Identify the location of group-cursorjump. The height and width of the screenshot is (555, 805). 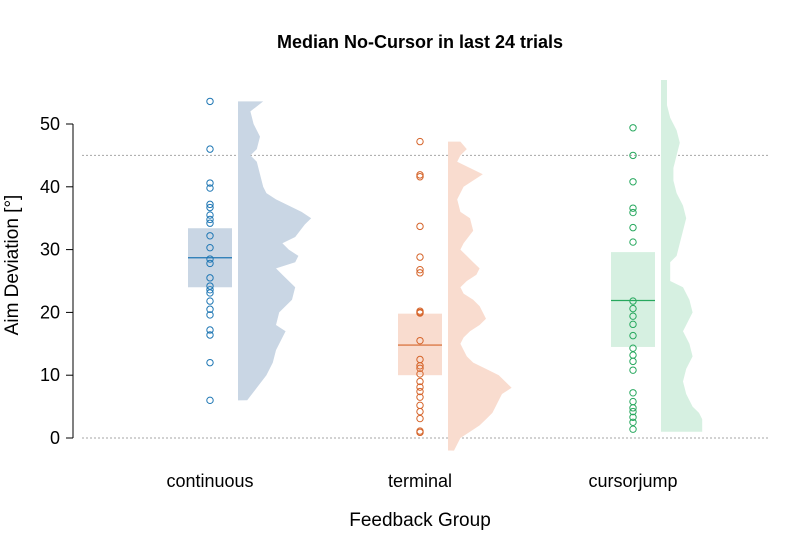
(657, 256).